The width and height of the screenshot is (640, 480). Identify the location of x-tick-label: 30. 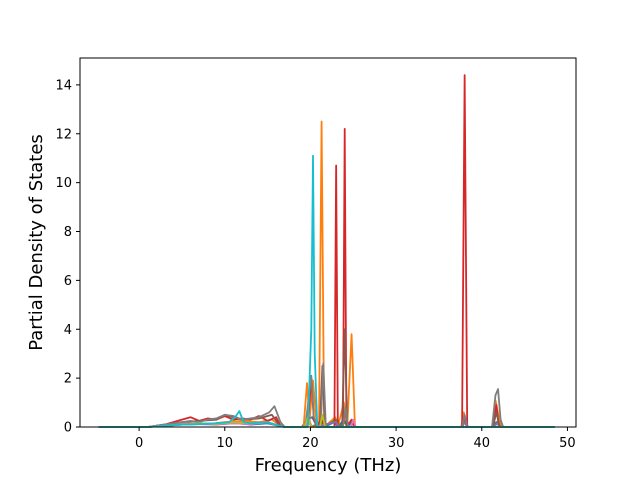
(396, 443).